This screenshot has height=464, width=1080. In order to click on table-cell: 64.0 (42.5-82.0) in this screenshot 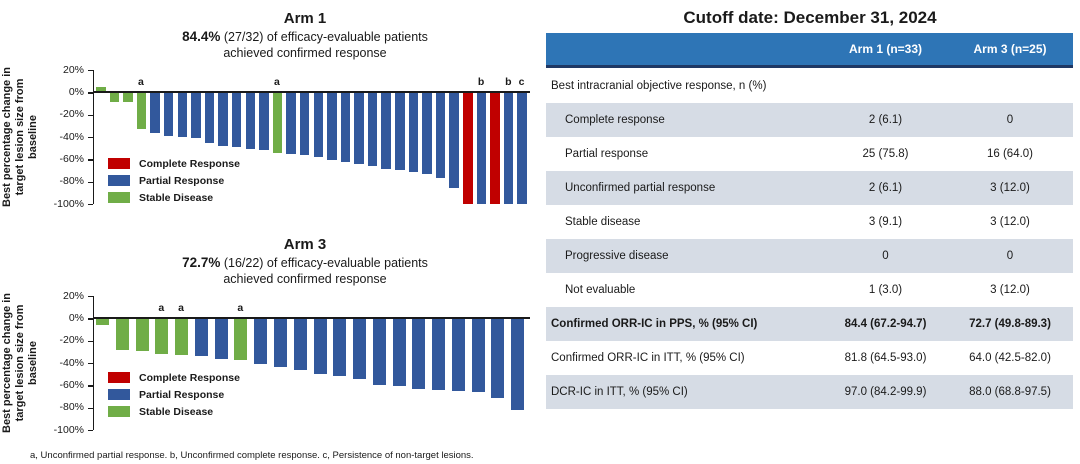, I will do `click(1010, 358)`.